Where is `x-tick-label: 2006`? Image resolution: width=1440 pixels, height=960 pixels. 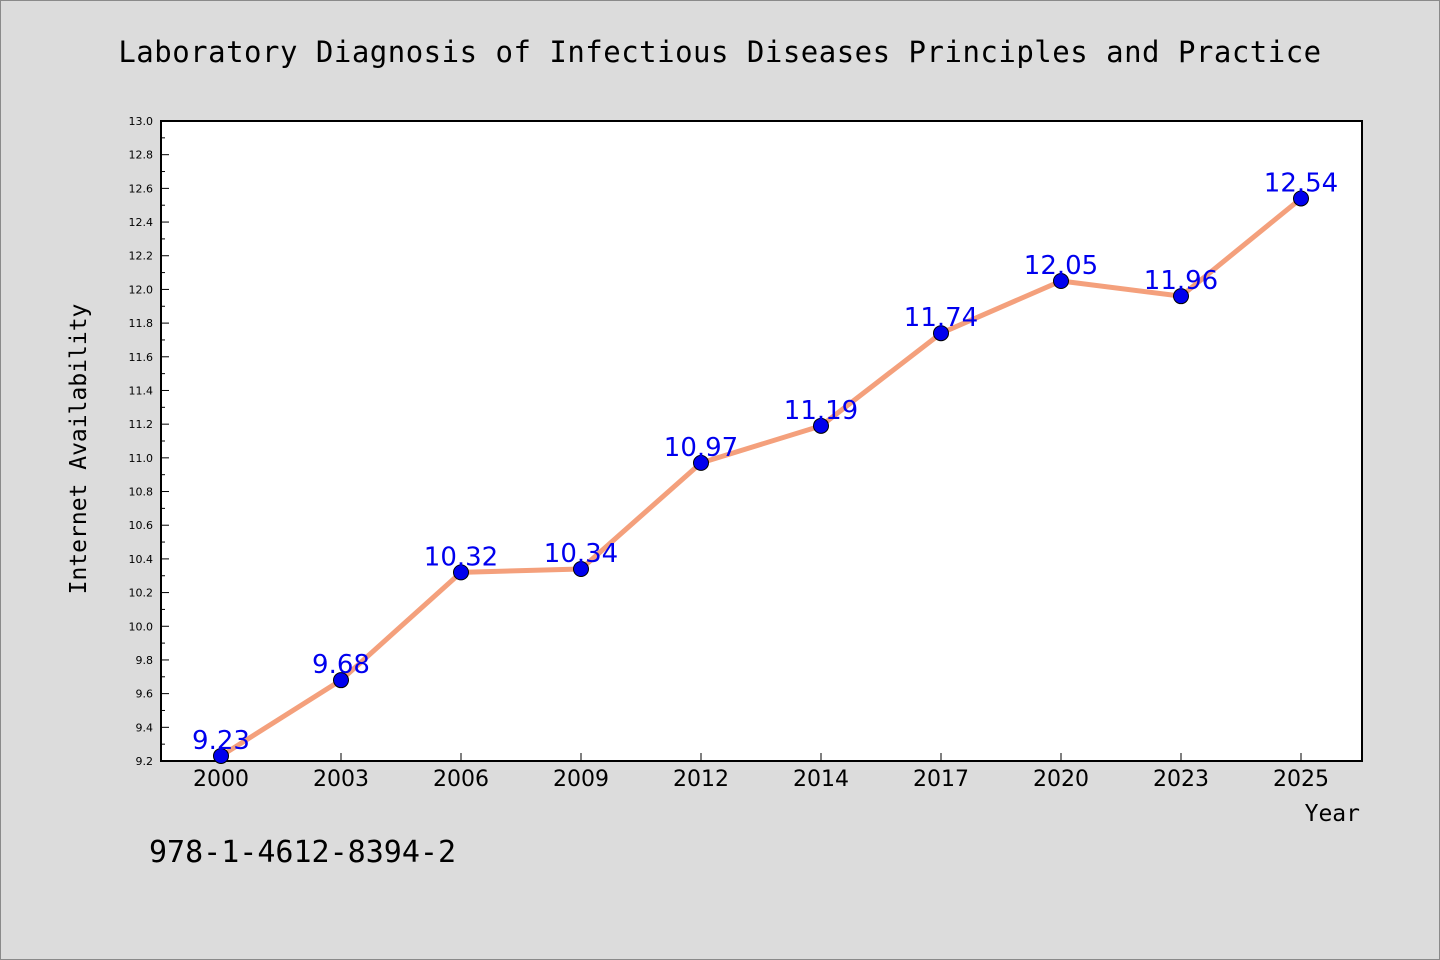
x-tick-label: 2006 is located at coordinates (461, 779).